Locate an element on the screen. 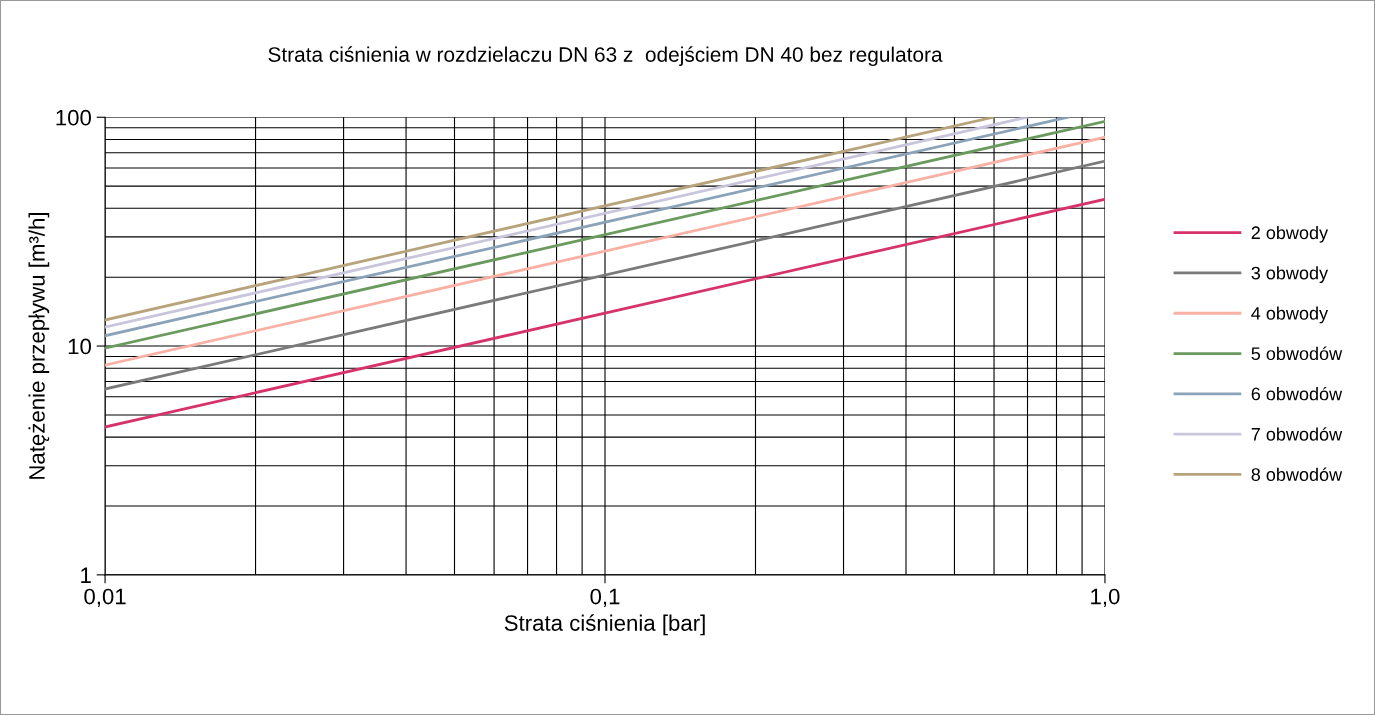 The width and height of the screenshot is (1375, 715). legend-label: 3 obwody is located at coordinates (1290, 275).